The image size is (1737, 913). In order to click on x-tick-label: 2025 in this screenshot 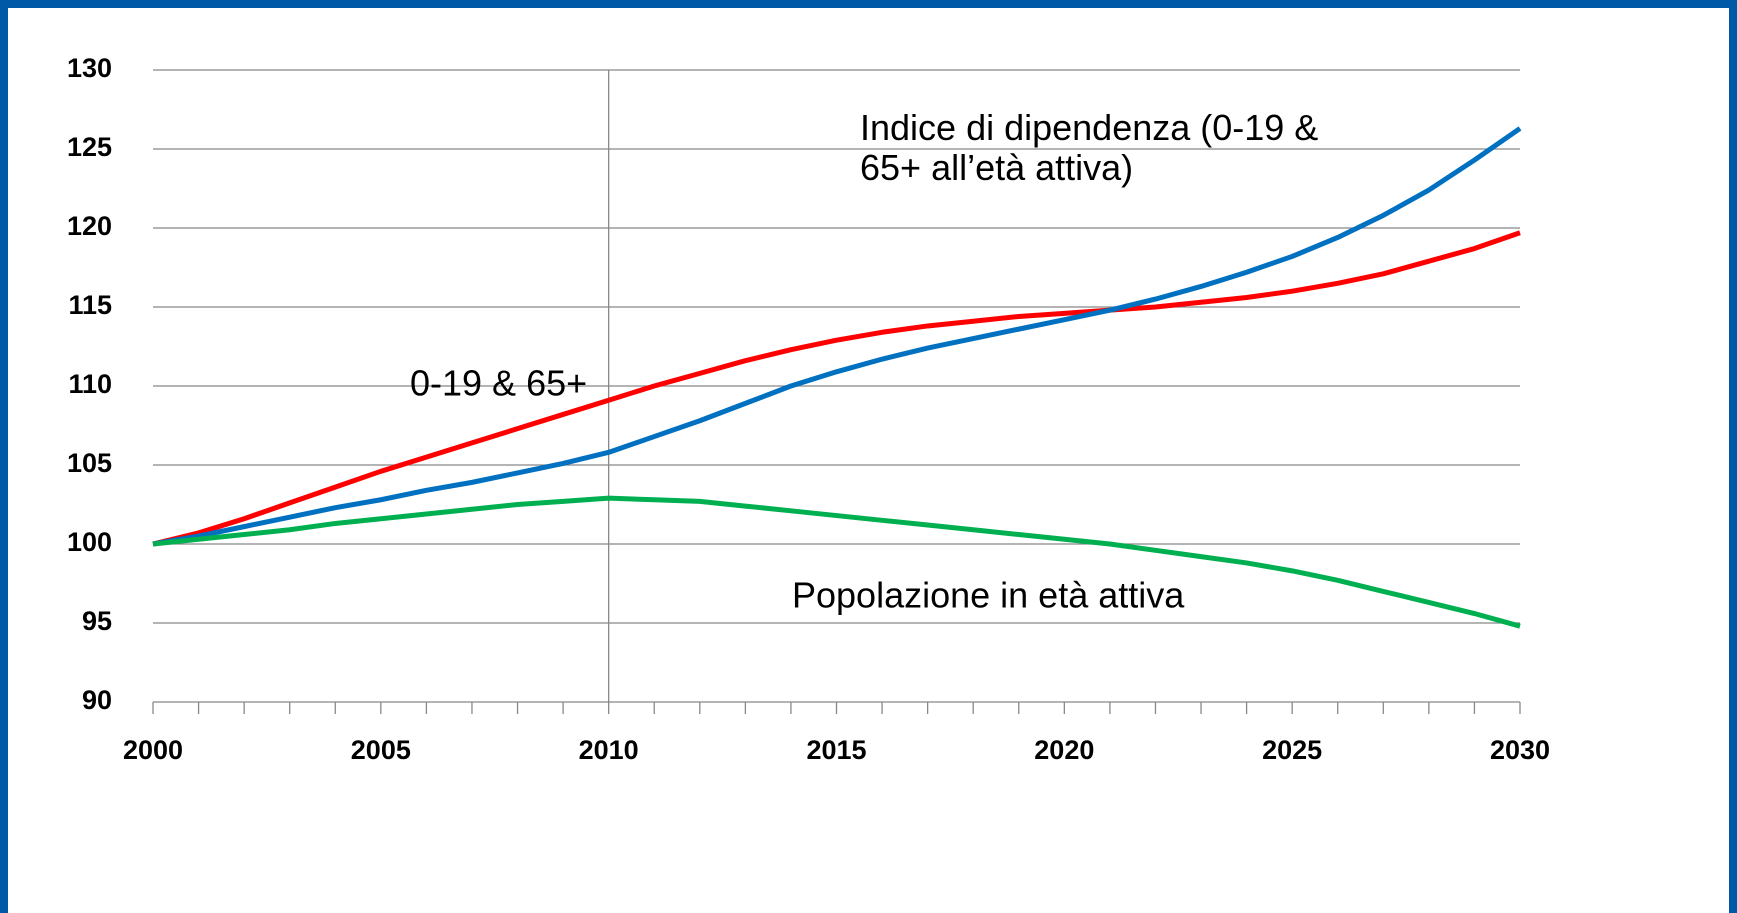, I will do `click(1292, 750)`.